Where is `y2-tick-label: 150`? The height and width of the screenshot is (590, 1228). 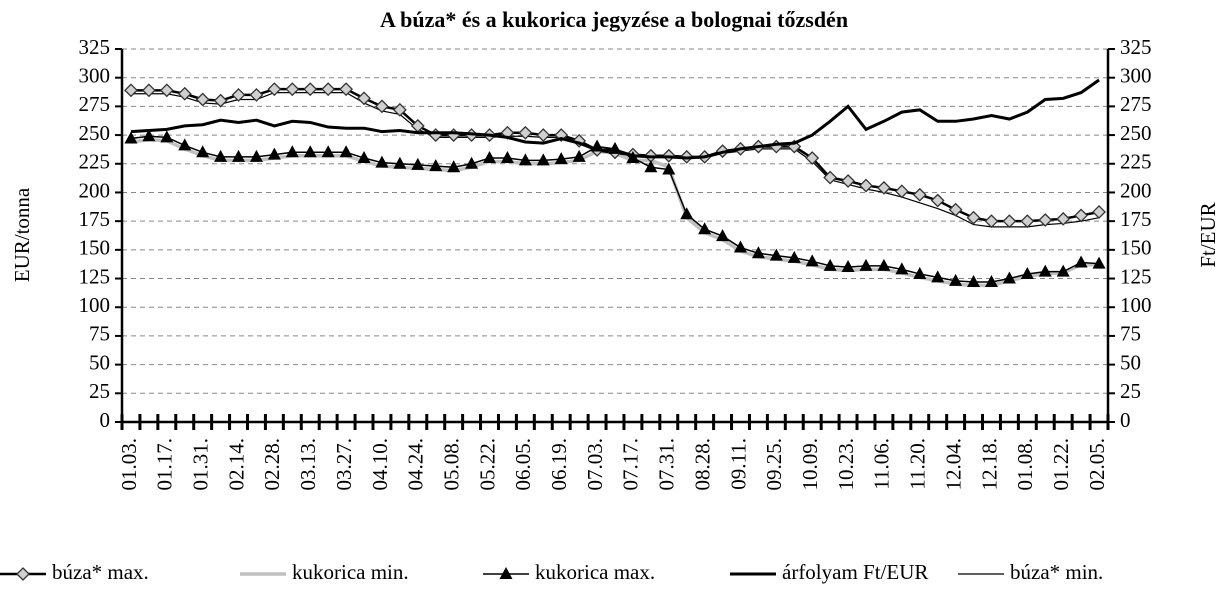
y2-tick-label: 150 is located at coordinates (1136, 248).